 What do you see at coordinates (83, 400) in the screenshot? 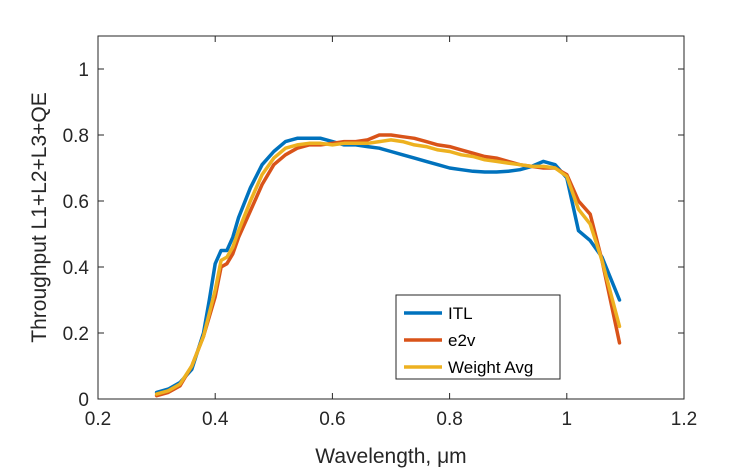
I see `y-tick-label: 0` at bounding box center [83, 400].